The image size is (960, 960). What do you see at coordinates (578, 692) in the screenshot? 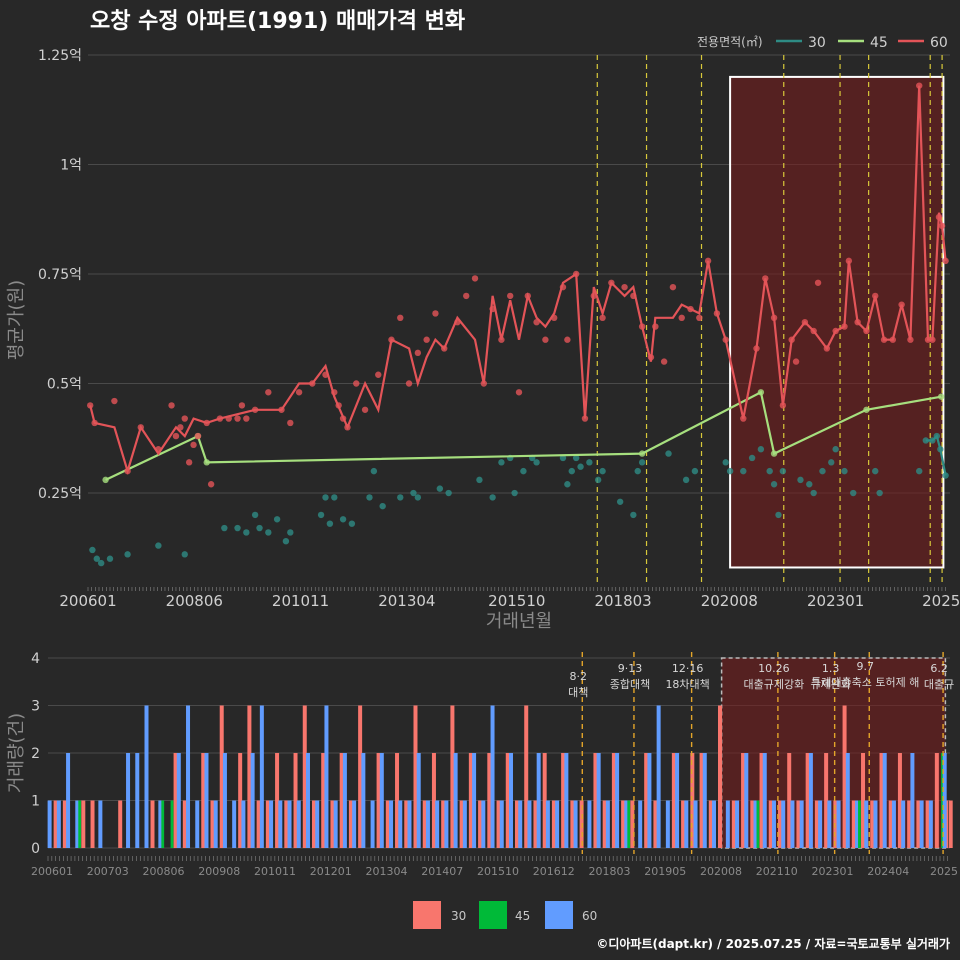
I see `policy-label-b-0: 대책` at bounding box center [578, 692].